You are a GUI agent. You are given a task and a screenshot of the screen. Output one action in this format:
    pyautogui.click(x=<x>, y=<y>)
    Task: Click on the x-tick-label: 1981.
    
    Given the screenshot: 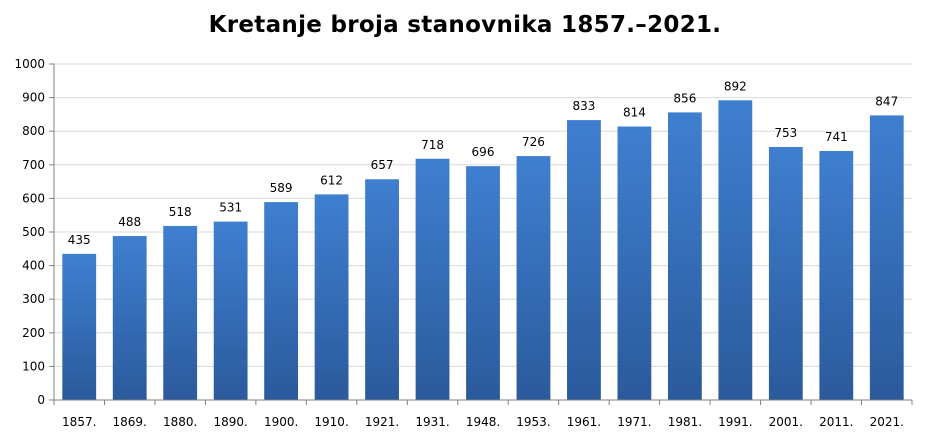 What is the action you would take?
    pyautogui.click(x=685, y=422)
    